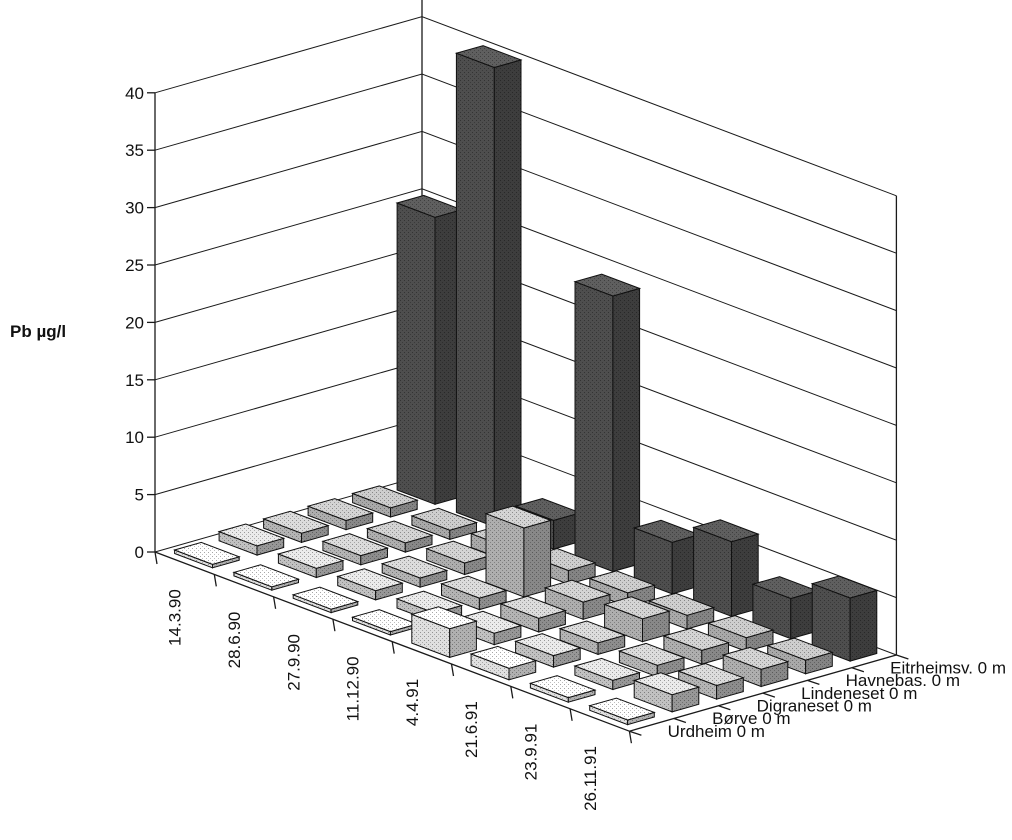 Image resolution: width=1012 pixels, height=840 pixels. I want to click on y-tick-label: 5, so click(139, 495).